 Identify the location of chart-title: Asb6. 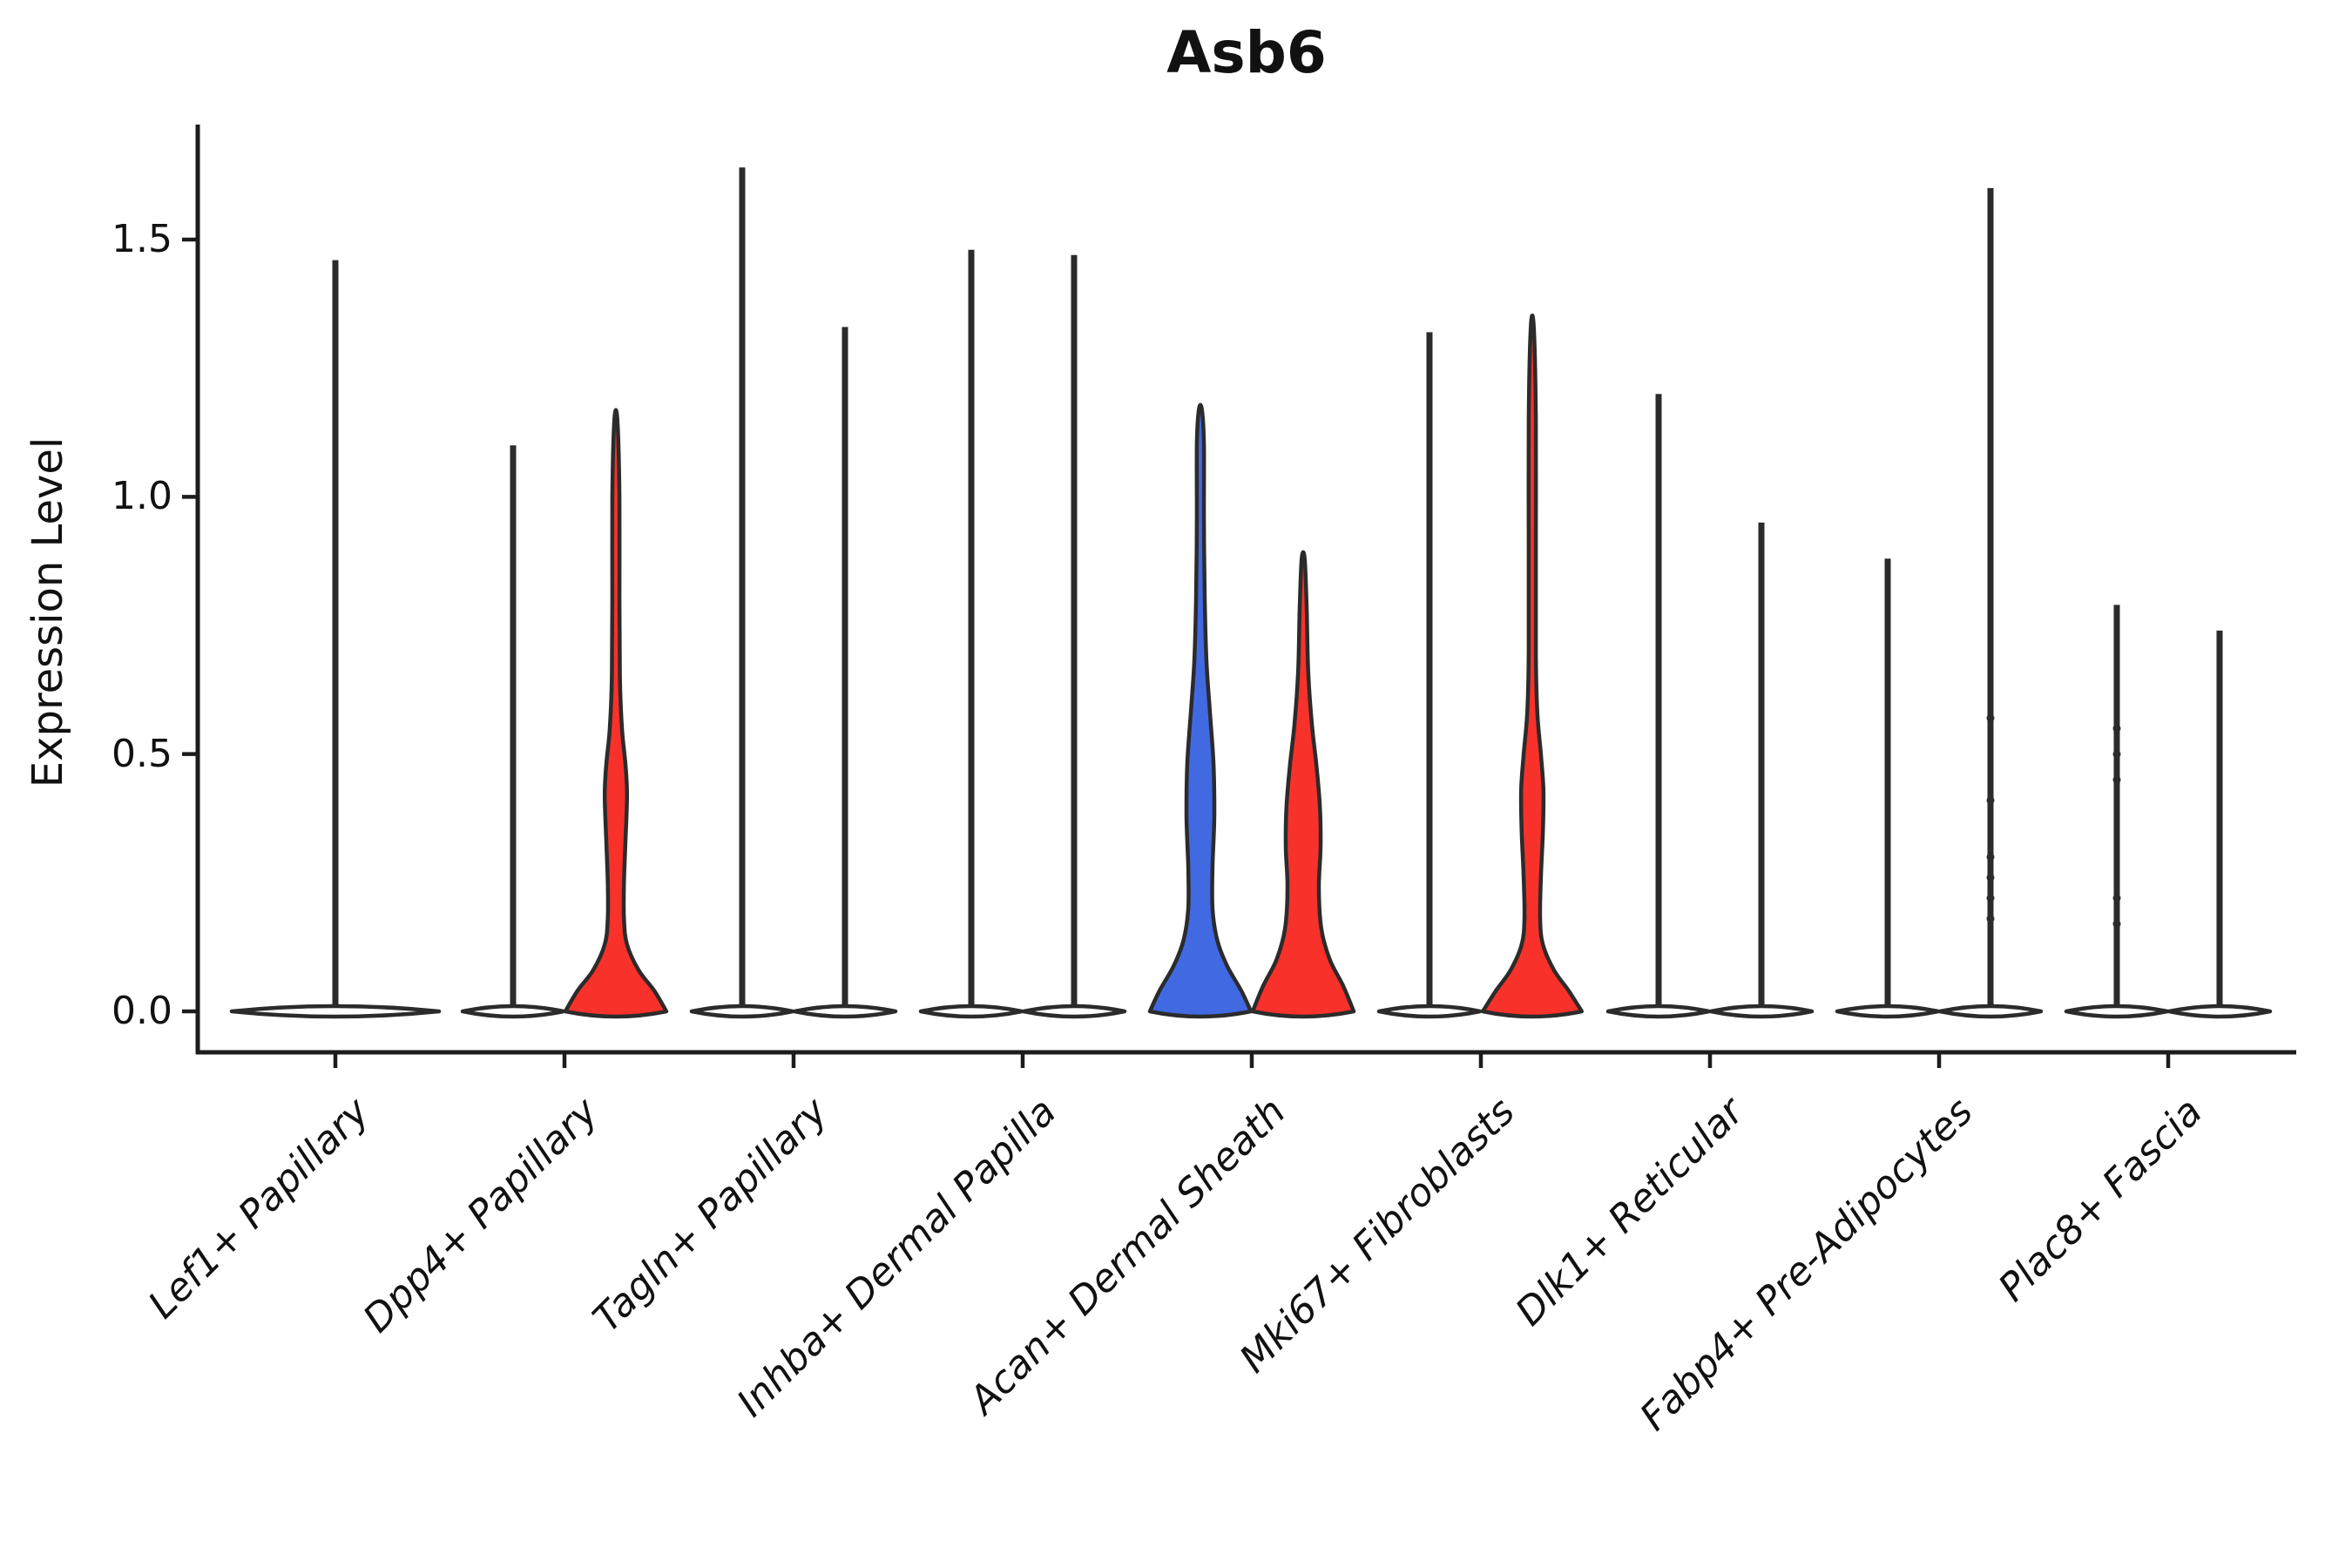
(1246, 52).